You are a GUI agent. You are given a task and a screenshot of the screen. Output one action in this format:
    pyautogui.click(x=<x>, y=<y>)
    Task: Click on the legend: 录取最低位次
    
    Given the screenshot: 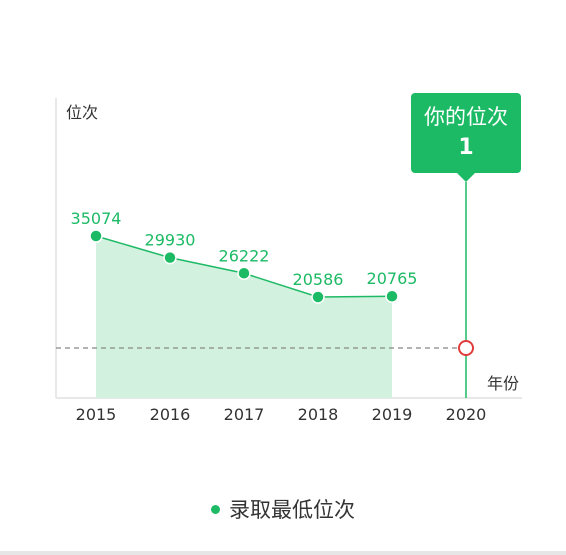 What is the action you would take?
    pyautogui.click(x=283, y=509)
    